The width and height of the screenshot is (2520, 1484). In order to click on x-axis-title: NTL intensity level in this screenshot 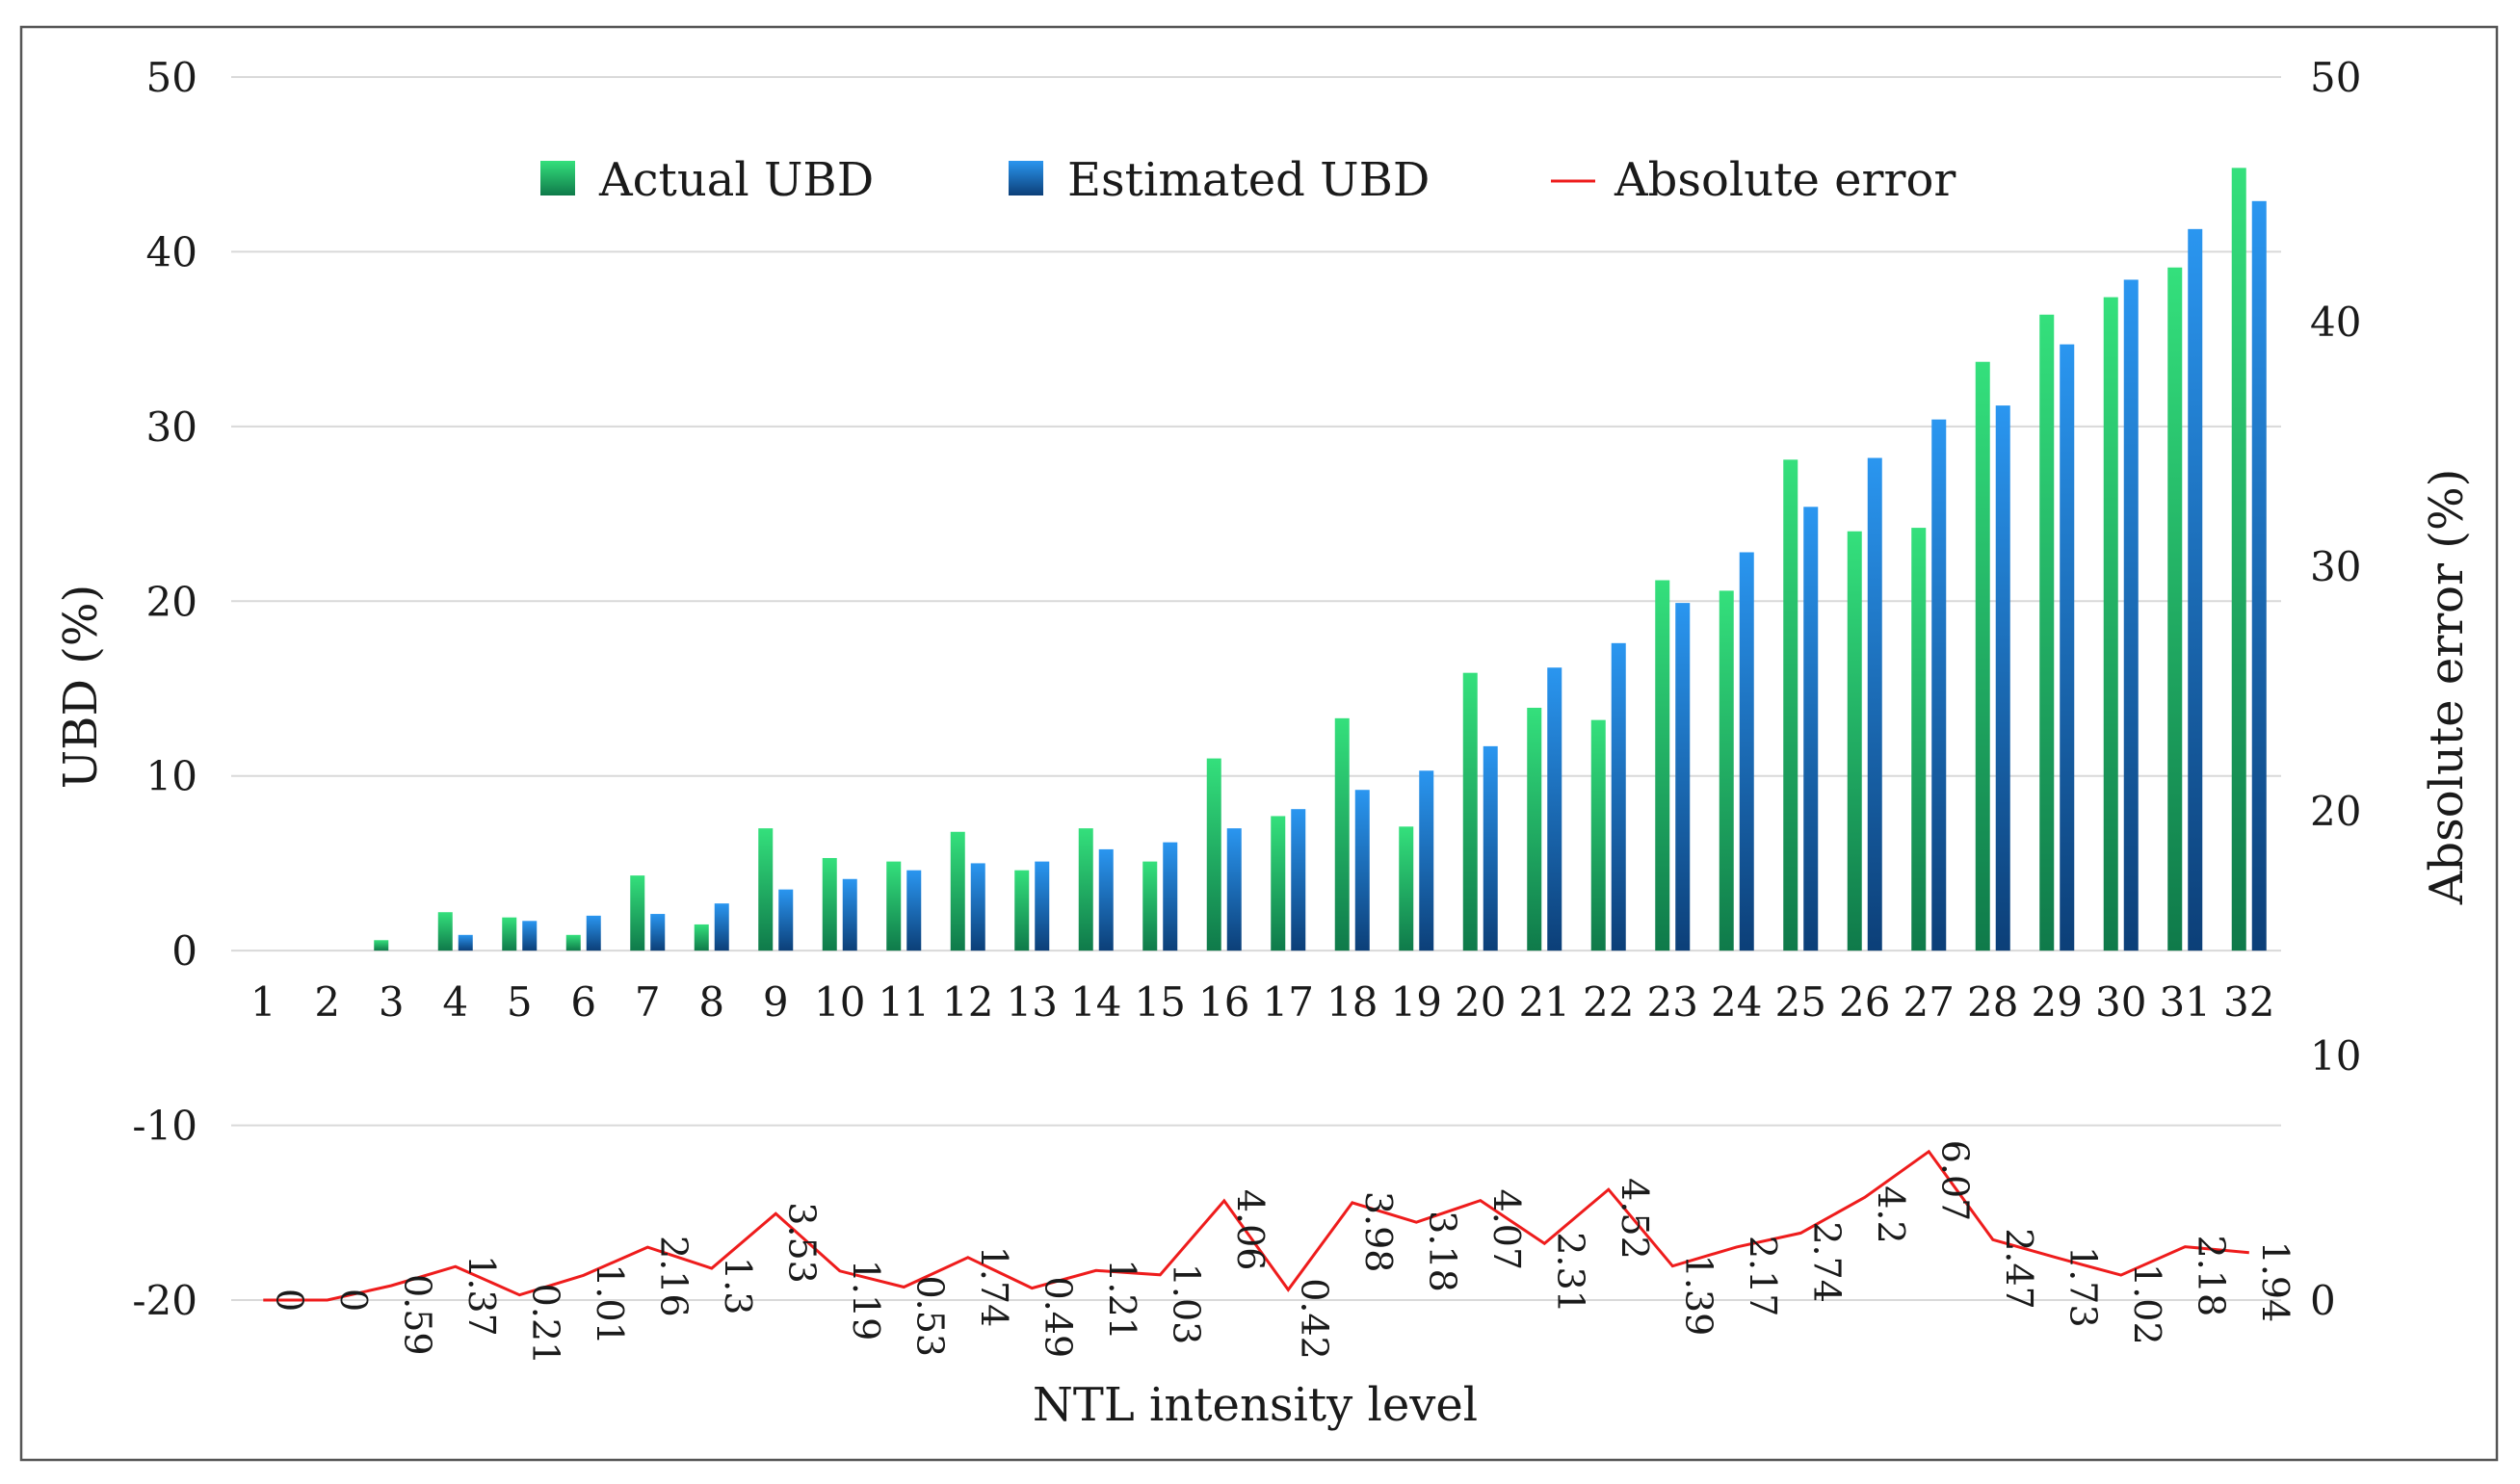, I will do `click(1256, 1405)`.